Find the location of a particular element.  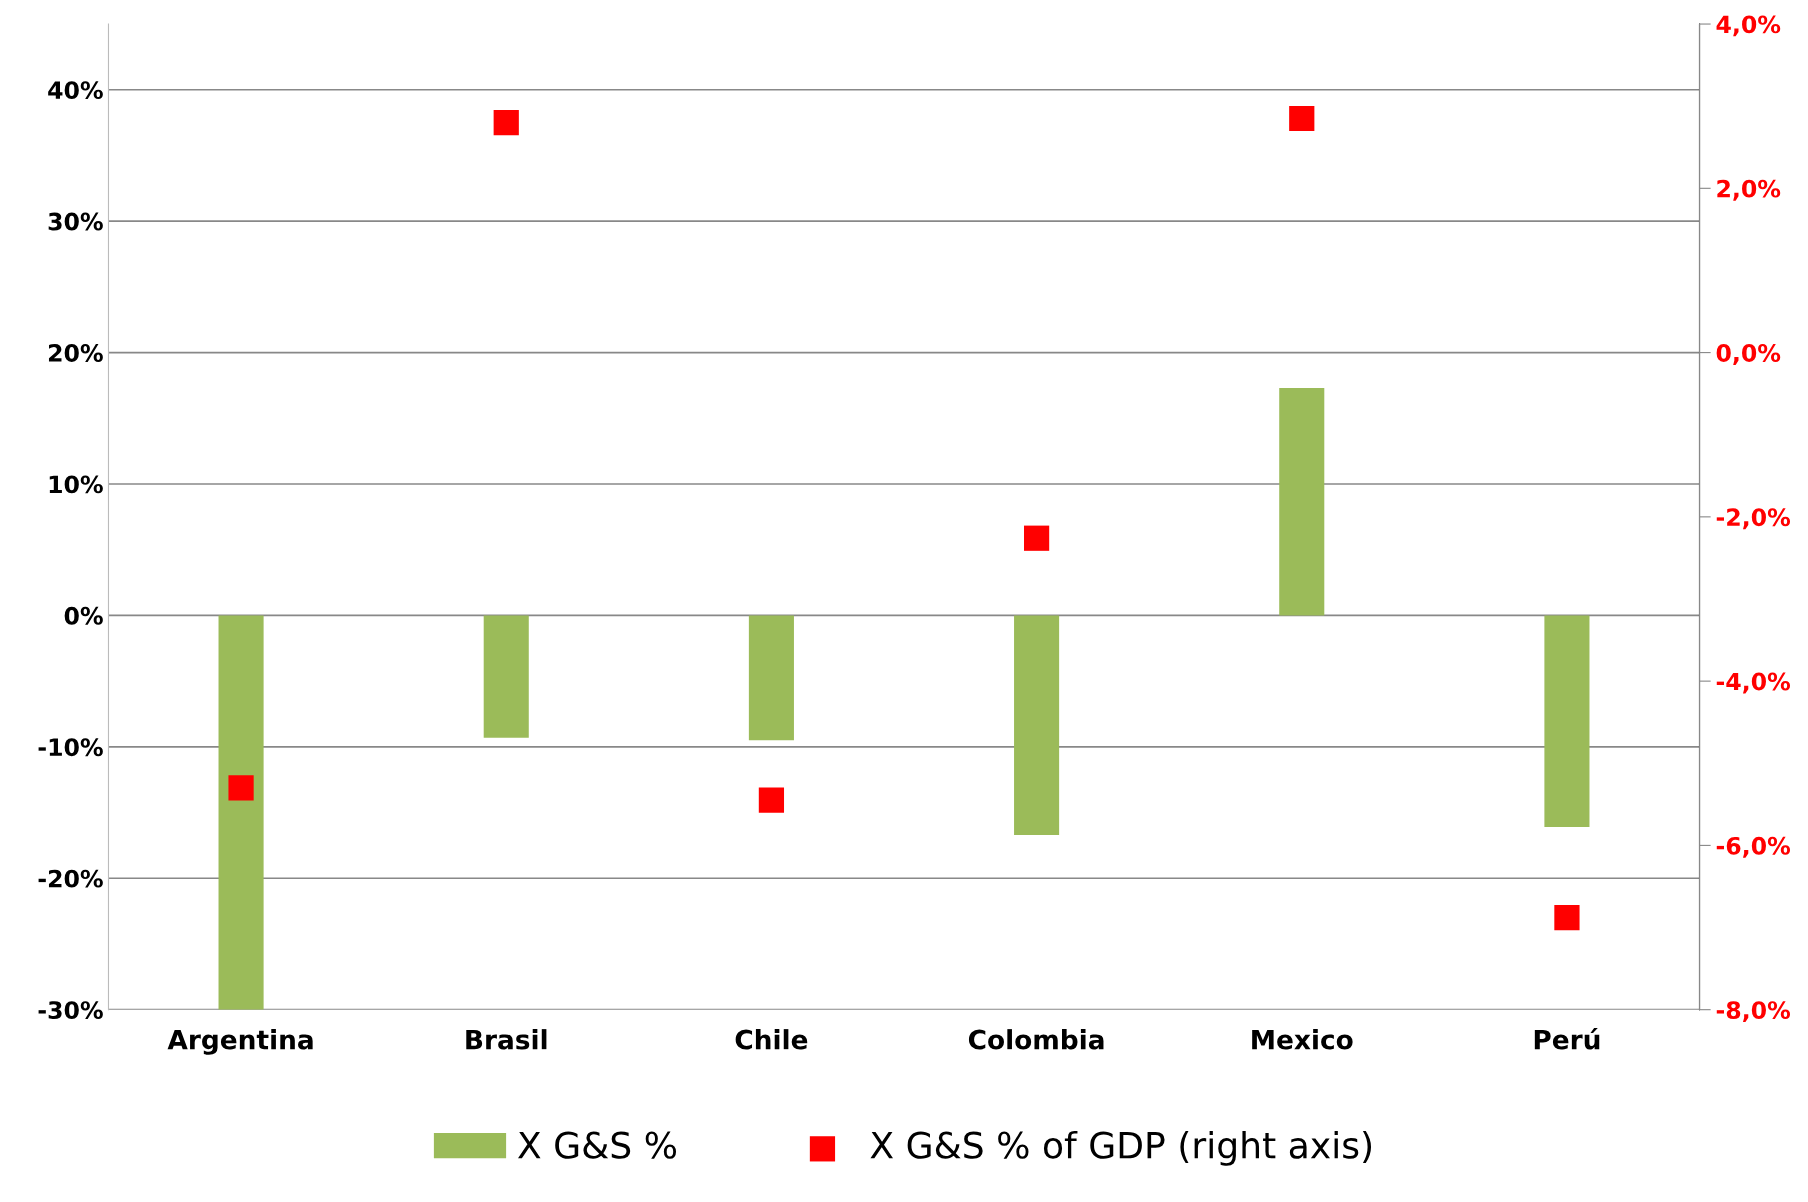

y2-tick-label: -6,0% is located at coordinates (1753, 847).